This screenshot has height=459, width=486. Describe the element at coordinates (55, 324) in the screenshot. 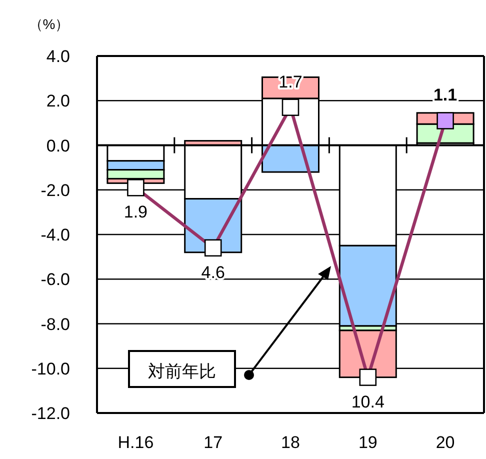

I see `y-tick-label: -8.0` at that location.